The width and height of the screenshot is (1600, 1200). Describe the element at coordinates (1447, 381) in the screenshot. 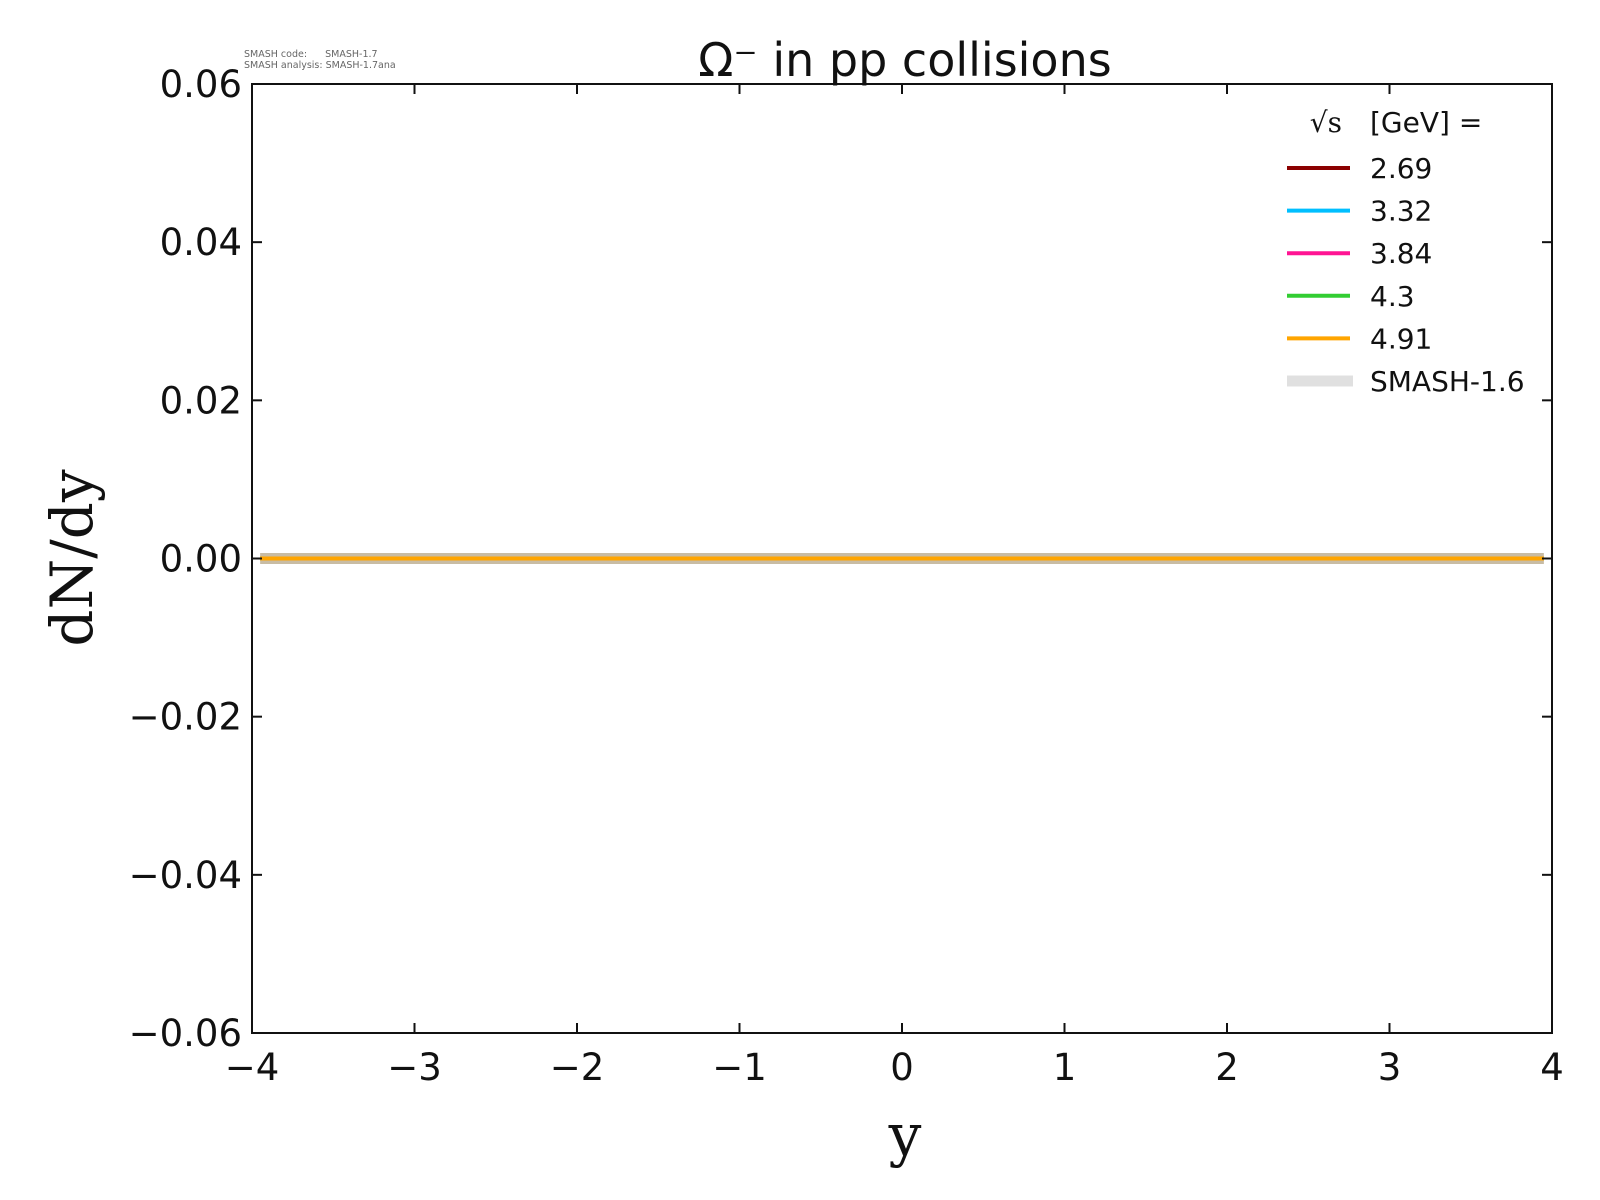

I see `legend-label: SMASH-1.6` at that location.